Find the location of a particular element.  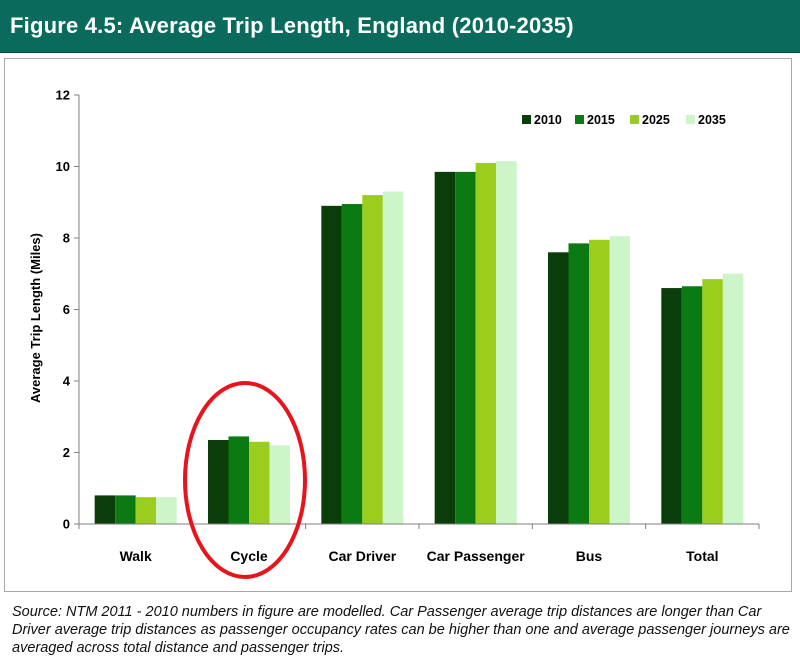

bar-2035-walk is located at coordinates (166, 510).